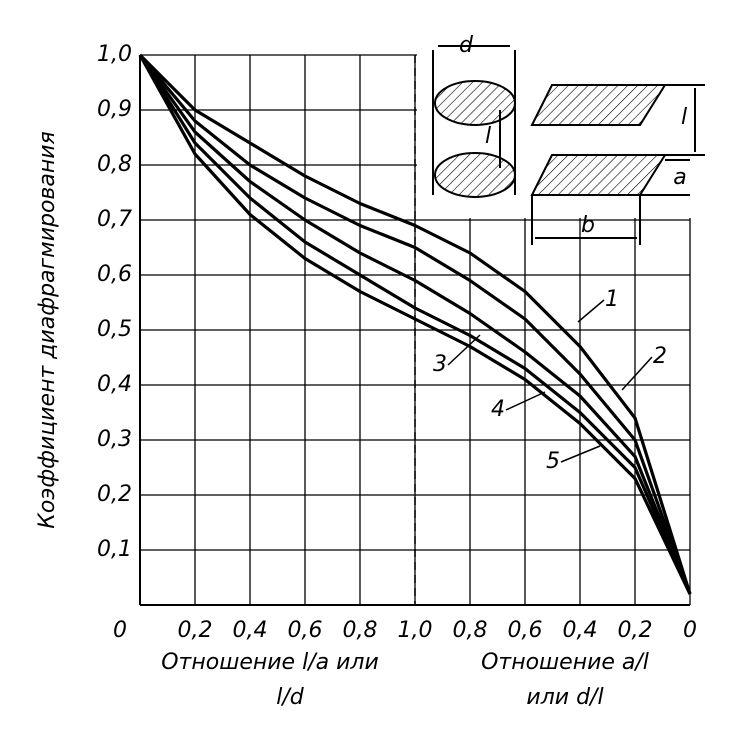  I want to click on x-axis-label: Отношение a/l, so click(565, 662).